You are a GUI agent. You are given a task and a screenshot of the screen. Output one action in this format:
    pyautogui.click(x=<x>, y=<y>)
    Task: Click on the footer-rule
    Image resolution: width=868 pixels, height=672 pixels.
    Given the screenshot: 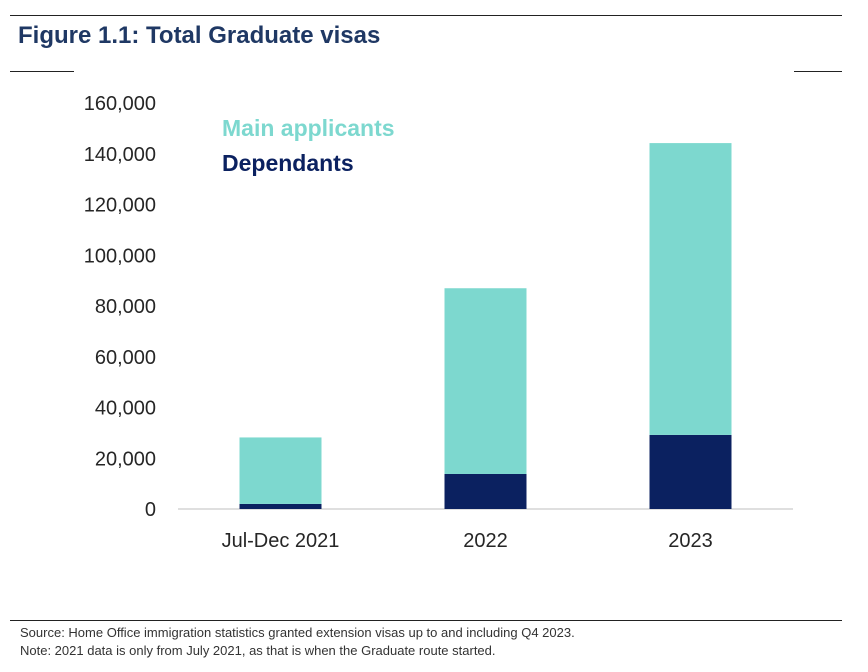 What is the action you would take?
    pyautogui.click(x=426, y=620)
    